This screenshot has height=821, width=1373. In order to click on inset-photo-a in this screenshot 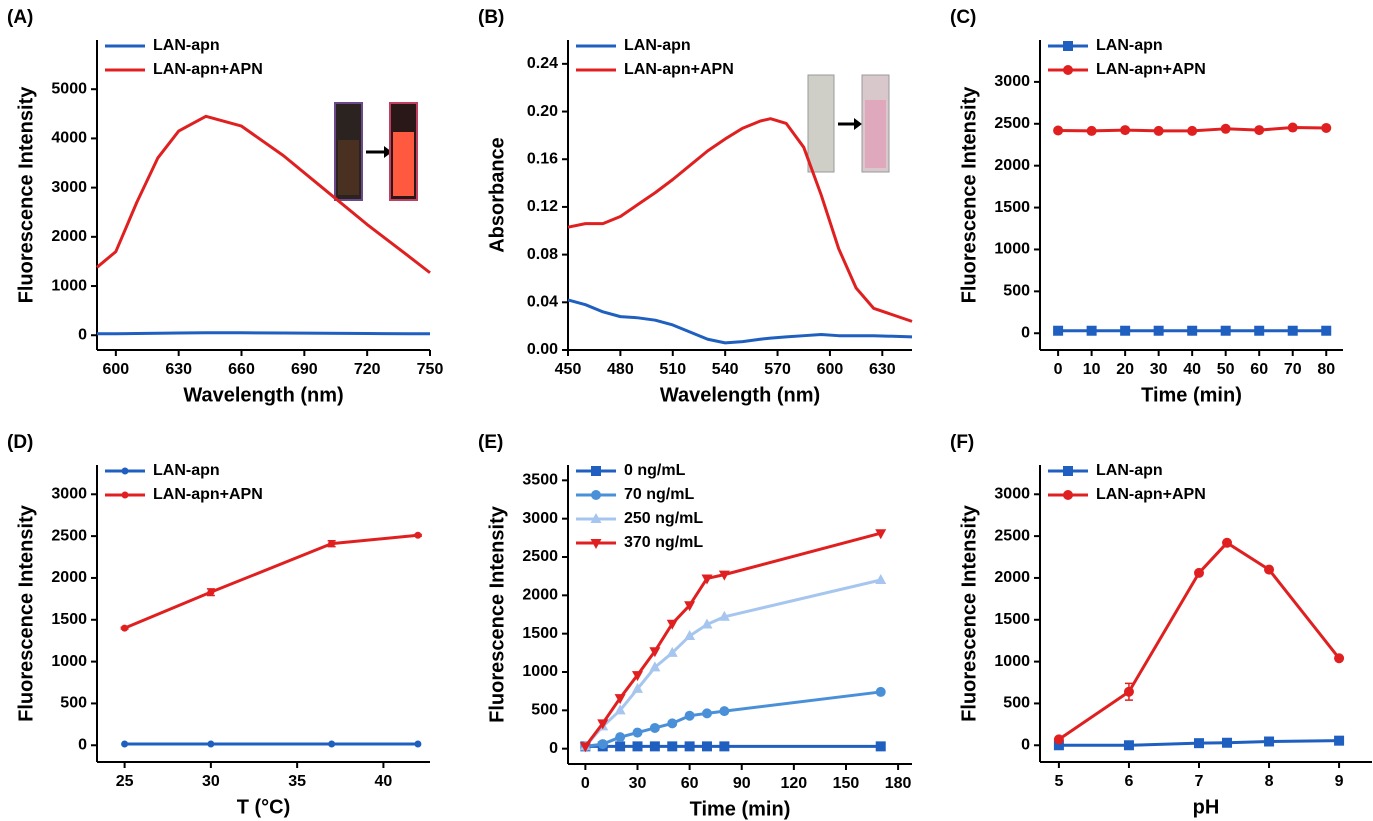, I will do `click(376, 151)`.